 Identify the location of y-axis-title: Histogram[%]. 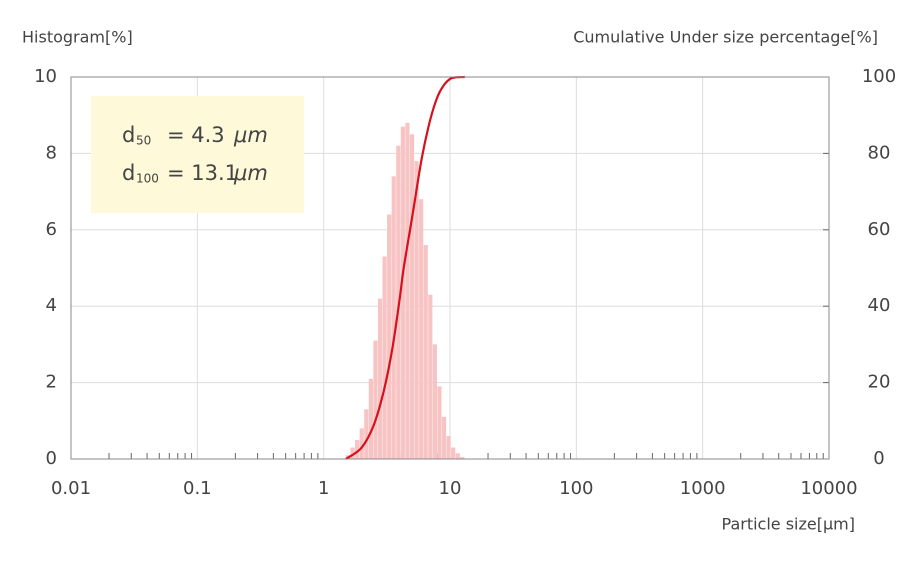
(77, 37).